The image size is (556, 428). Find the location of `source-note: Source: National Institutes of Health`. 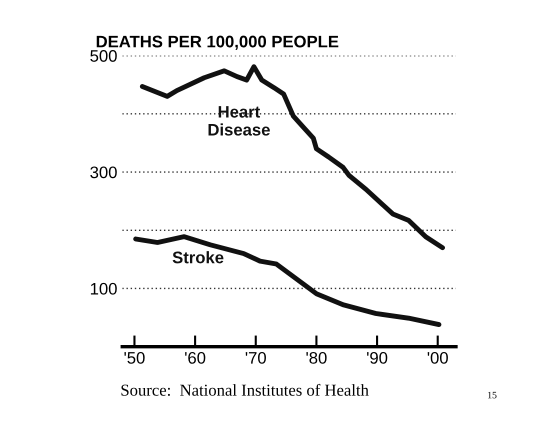

source-note: Source: National Institutes of Health is located at coordinates (245, 390).